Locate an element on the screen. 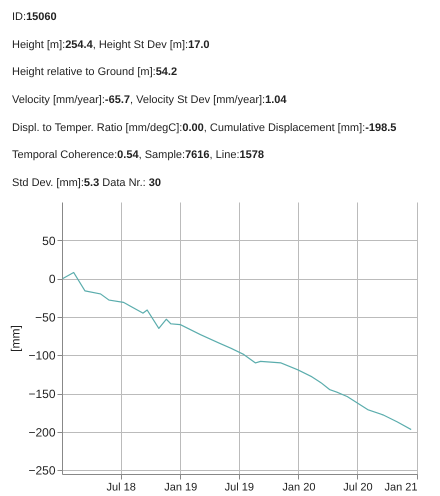 The width and height of the screenshot is (440, 496). x-tick-label: Jan 19 is located at coordinates (181, 488).